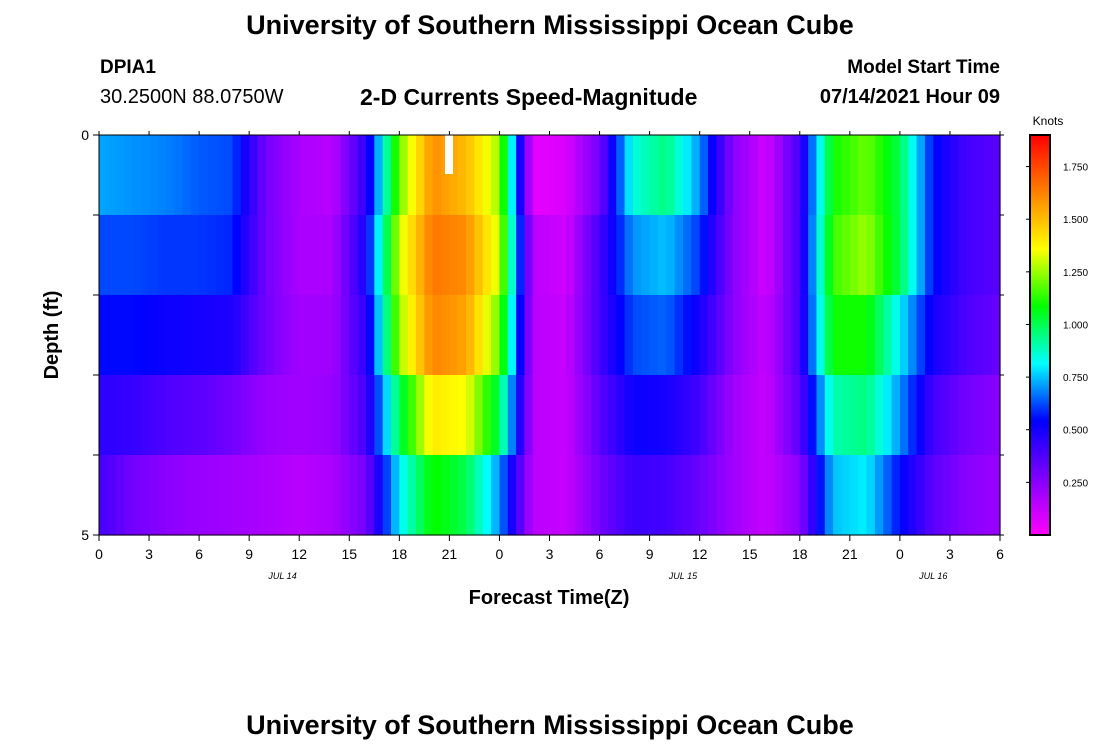 This screenshot has height=750, width=1100. I want to click on date-label: JUL 16, so click(932, 576).